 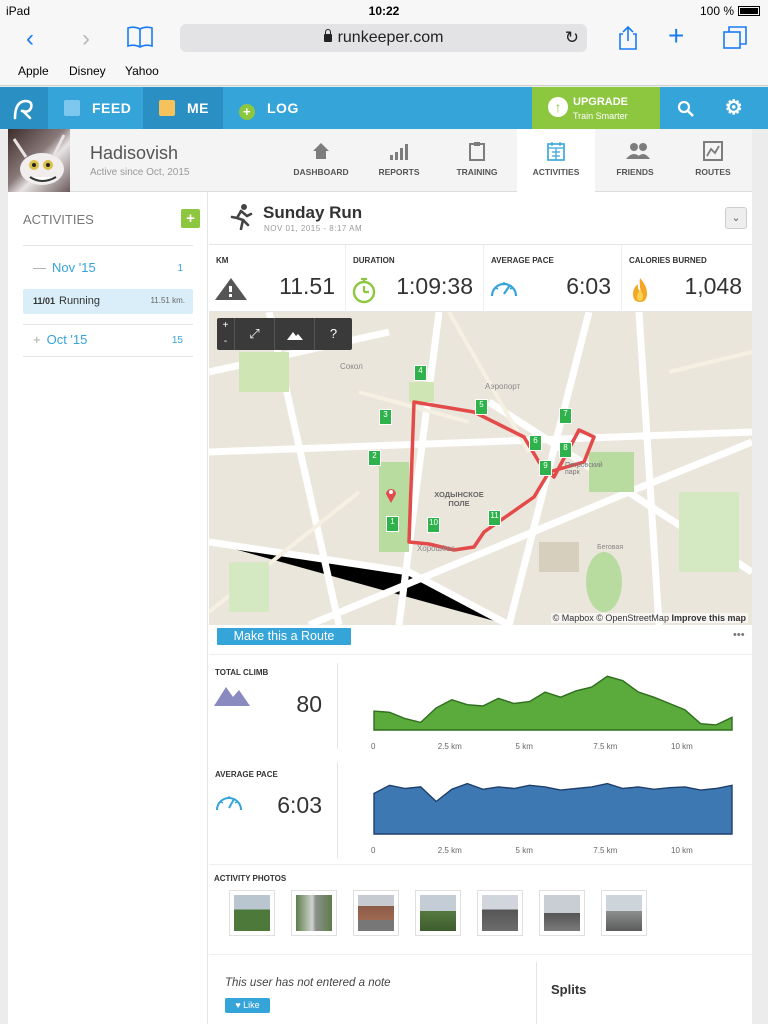 What do you see at coordinates (142, 71) in the screenshot?
I see `bookmark-yahoo: Yahoo` at bounding box center [142, 71].